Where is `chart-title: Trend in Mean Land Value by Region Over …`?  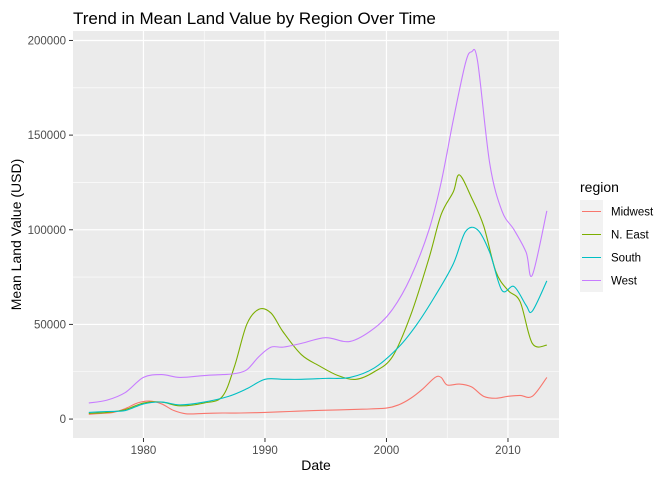 chart-title: Trend in Mean Land Value by Region Over … is located at coordinates (254, 18).